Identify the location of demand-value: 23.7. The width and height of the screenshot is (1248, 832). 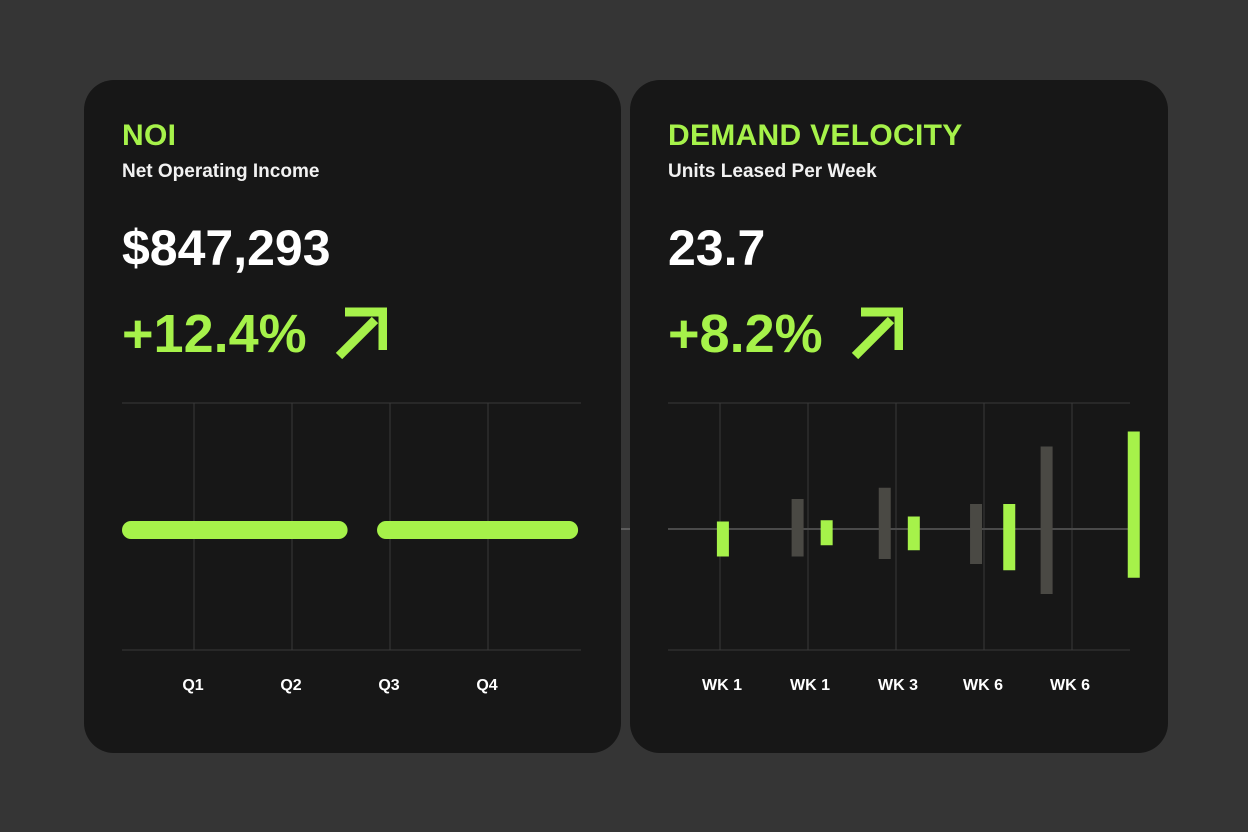
(717, 248).